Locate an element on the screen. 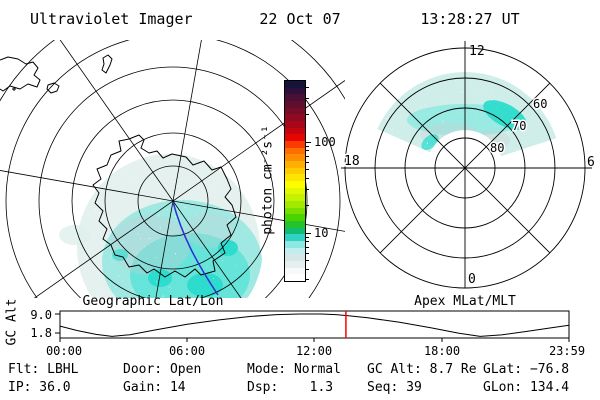  date-label: 22 Oct 07 is located at coordinates (300, 19).